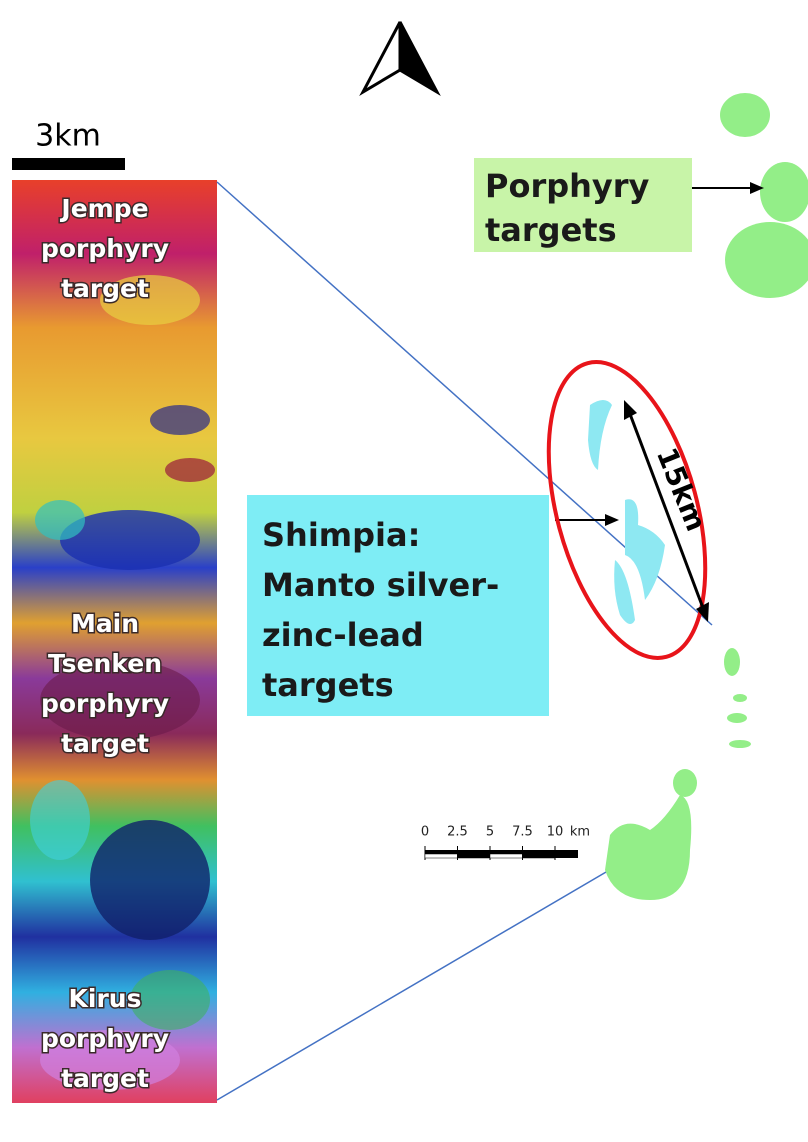 This screenshot has height=1142, width=808. I want to click on distance-arrow, so click(666, 511).